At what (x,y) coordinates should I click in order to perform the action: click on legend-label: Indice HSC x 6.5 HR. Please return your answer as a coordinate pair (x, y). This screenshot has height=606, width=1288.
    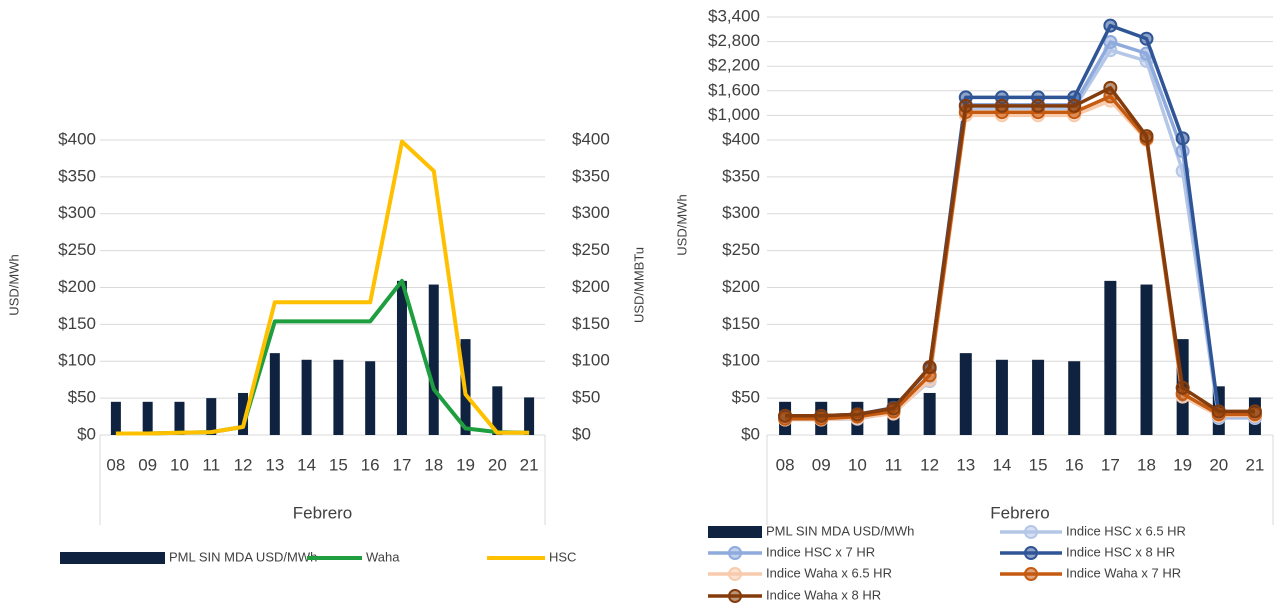
    Looking at the image, I should click on (1126, 530).